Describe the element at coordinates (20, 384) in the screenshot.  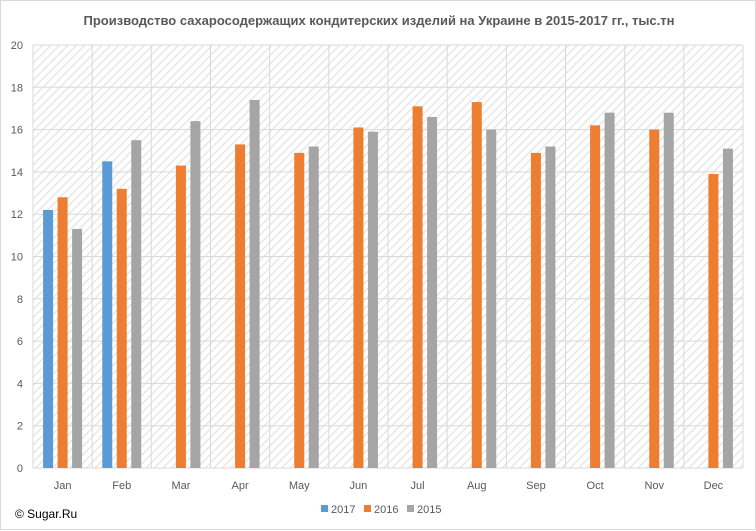
I see `y-tick-label: 4` at that location.